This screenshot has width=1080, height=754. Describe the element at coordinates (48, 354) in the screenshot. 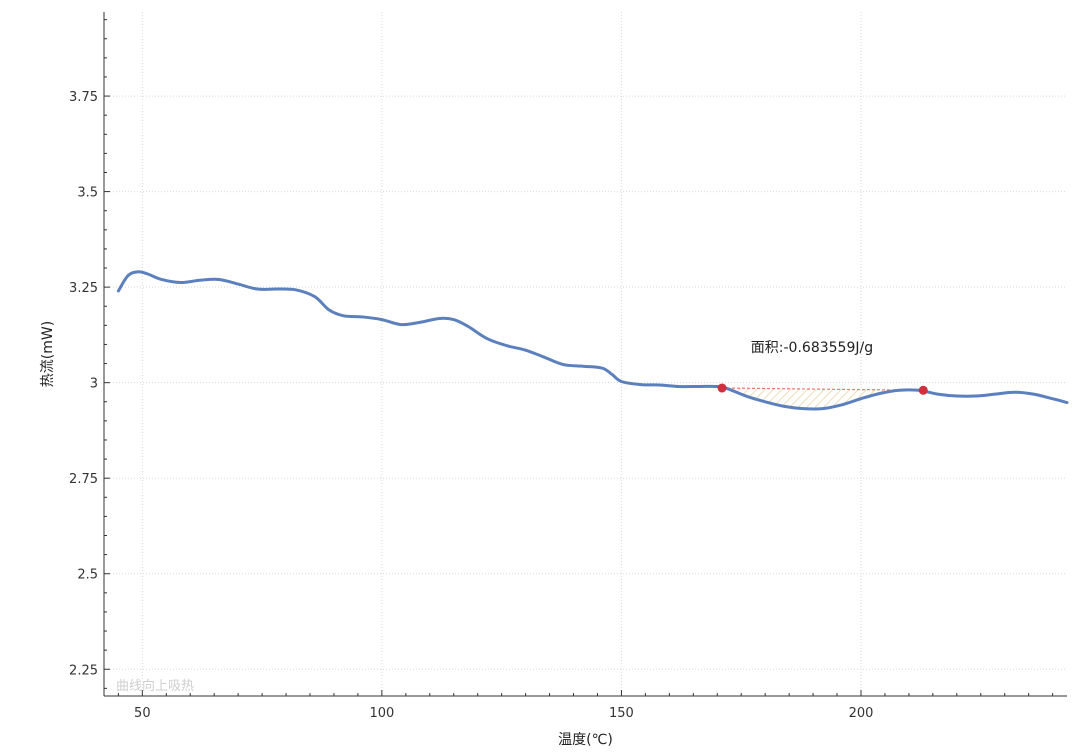

I see `y-axis-title: 热流(mW)` at that location.